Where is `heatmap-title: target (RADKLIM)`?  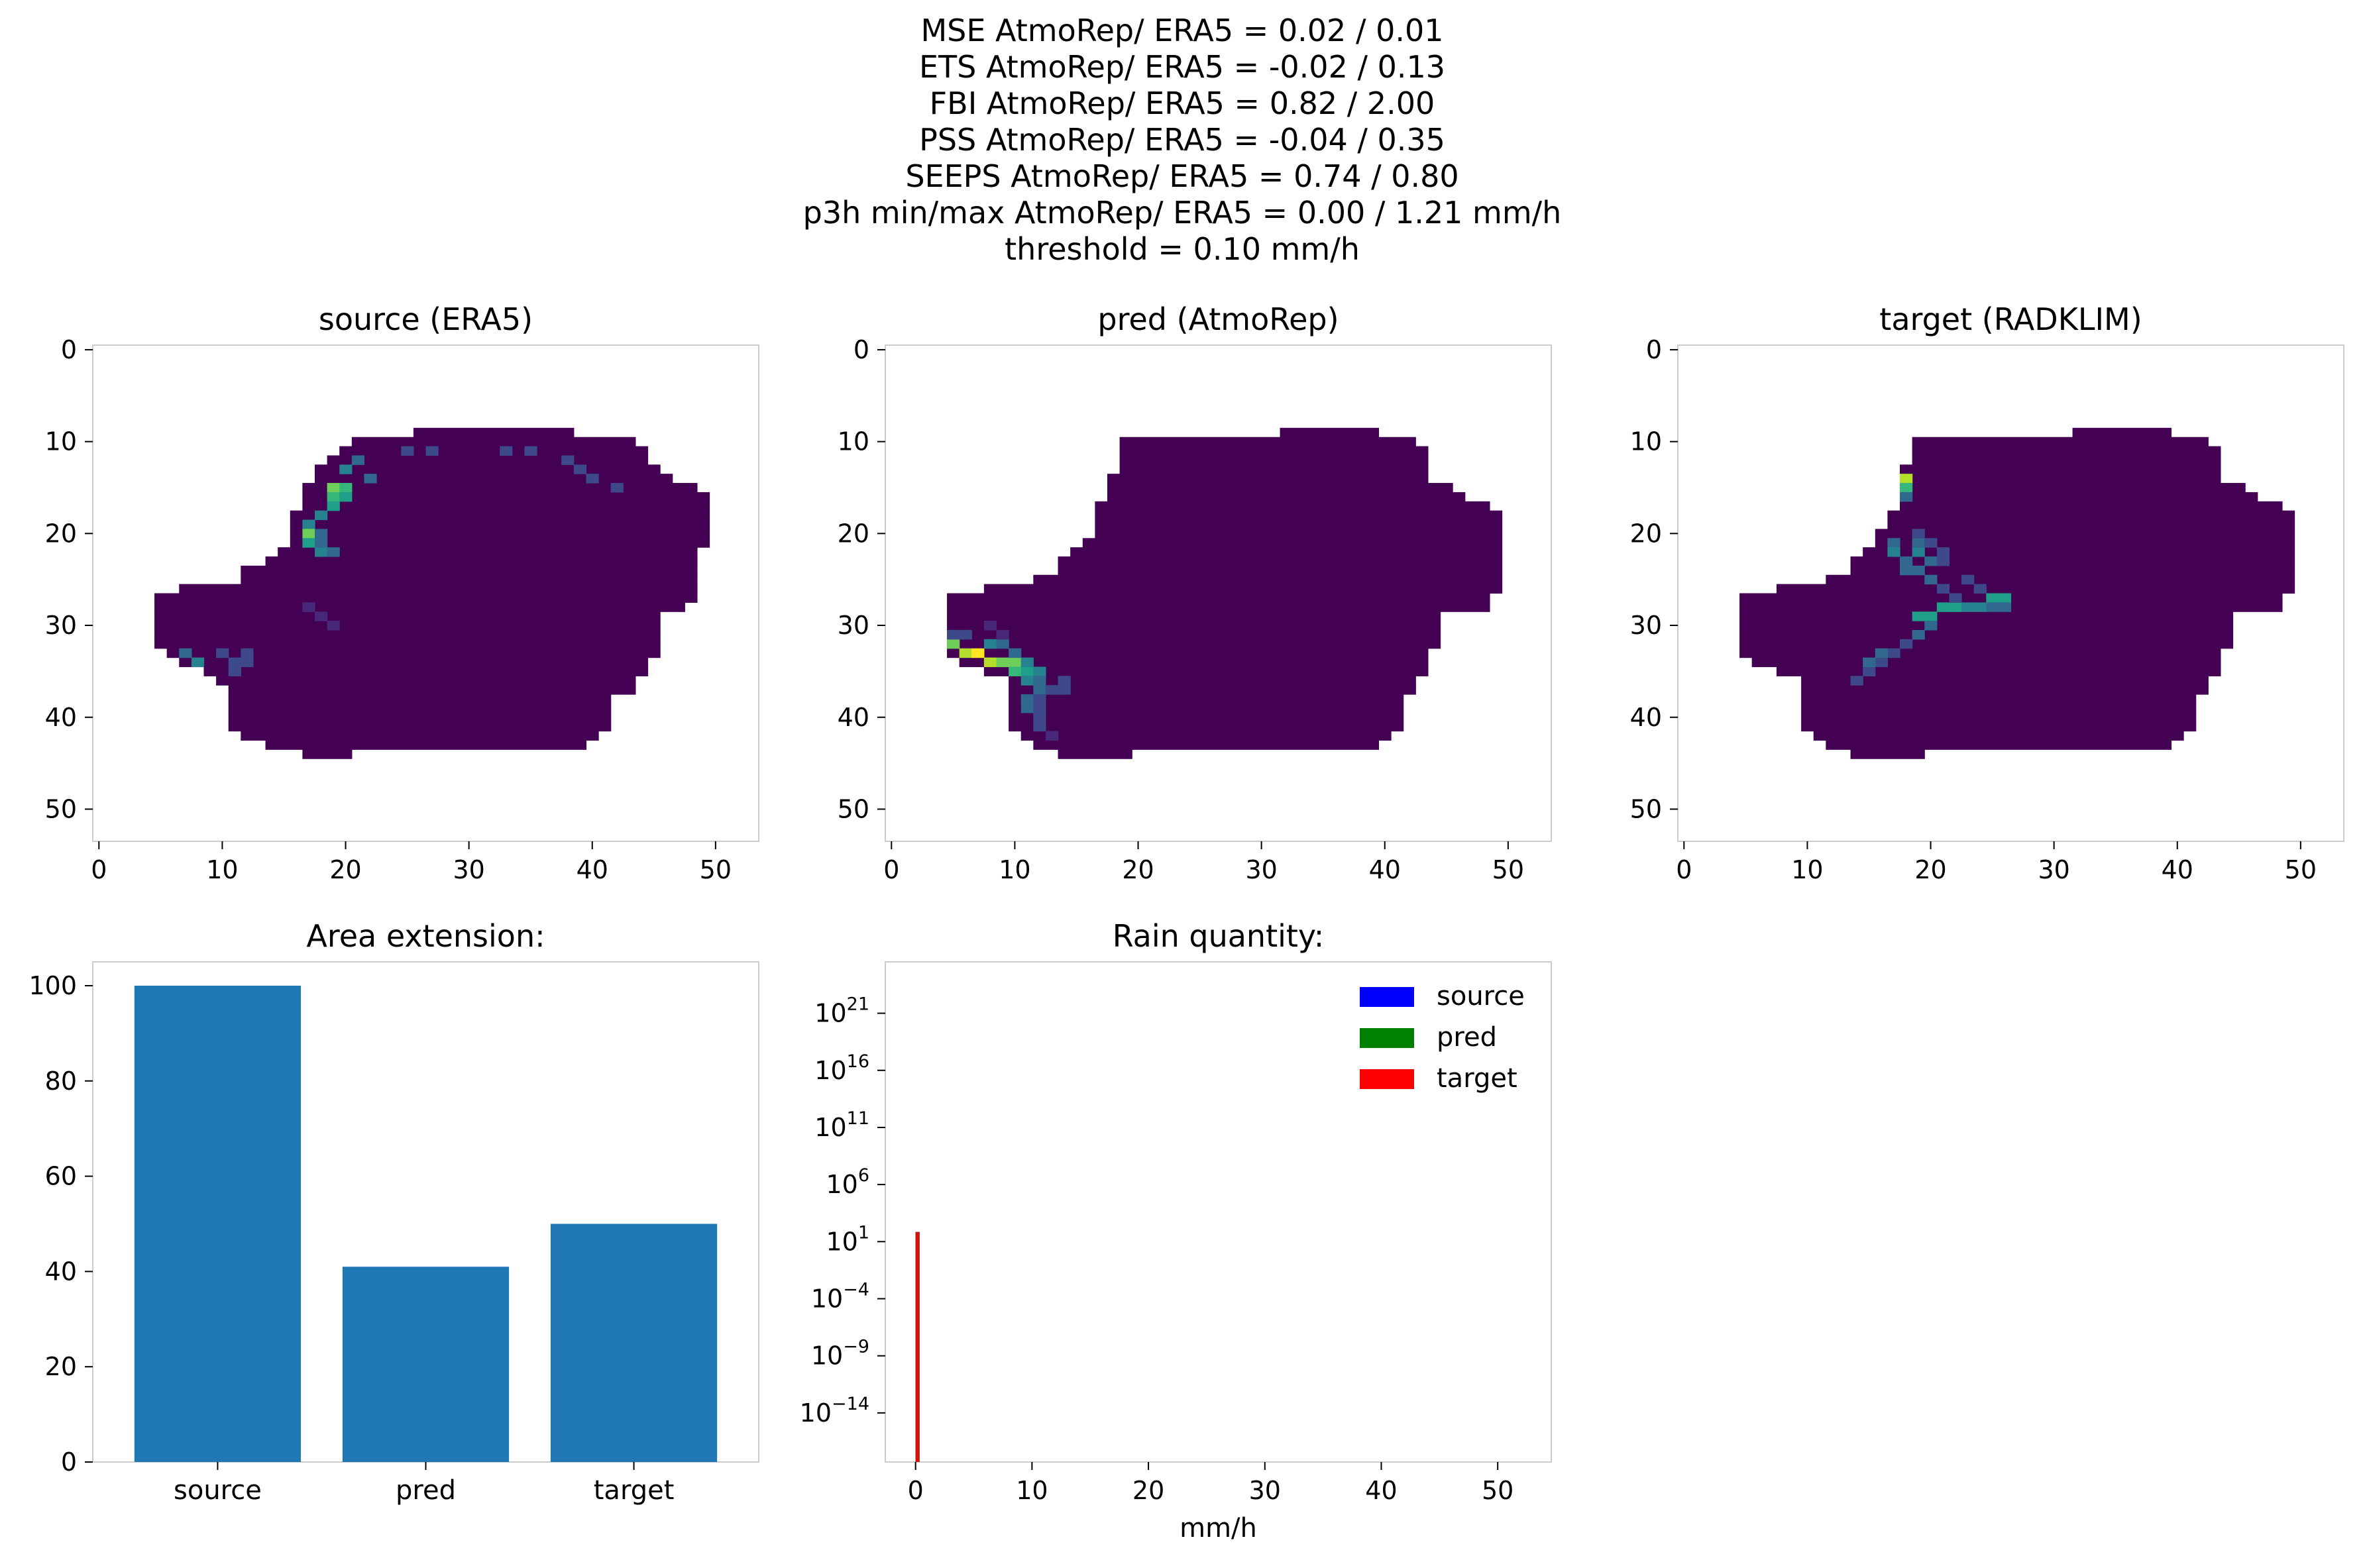
heatmap-title: target (RADKLIM) is located at coordinates (2010, 319).